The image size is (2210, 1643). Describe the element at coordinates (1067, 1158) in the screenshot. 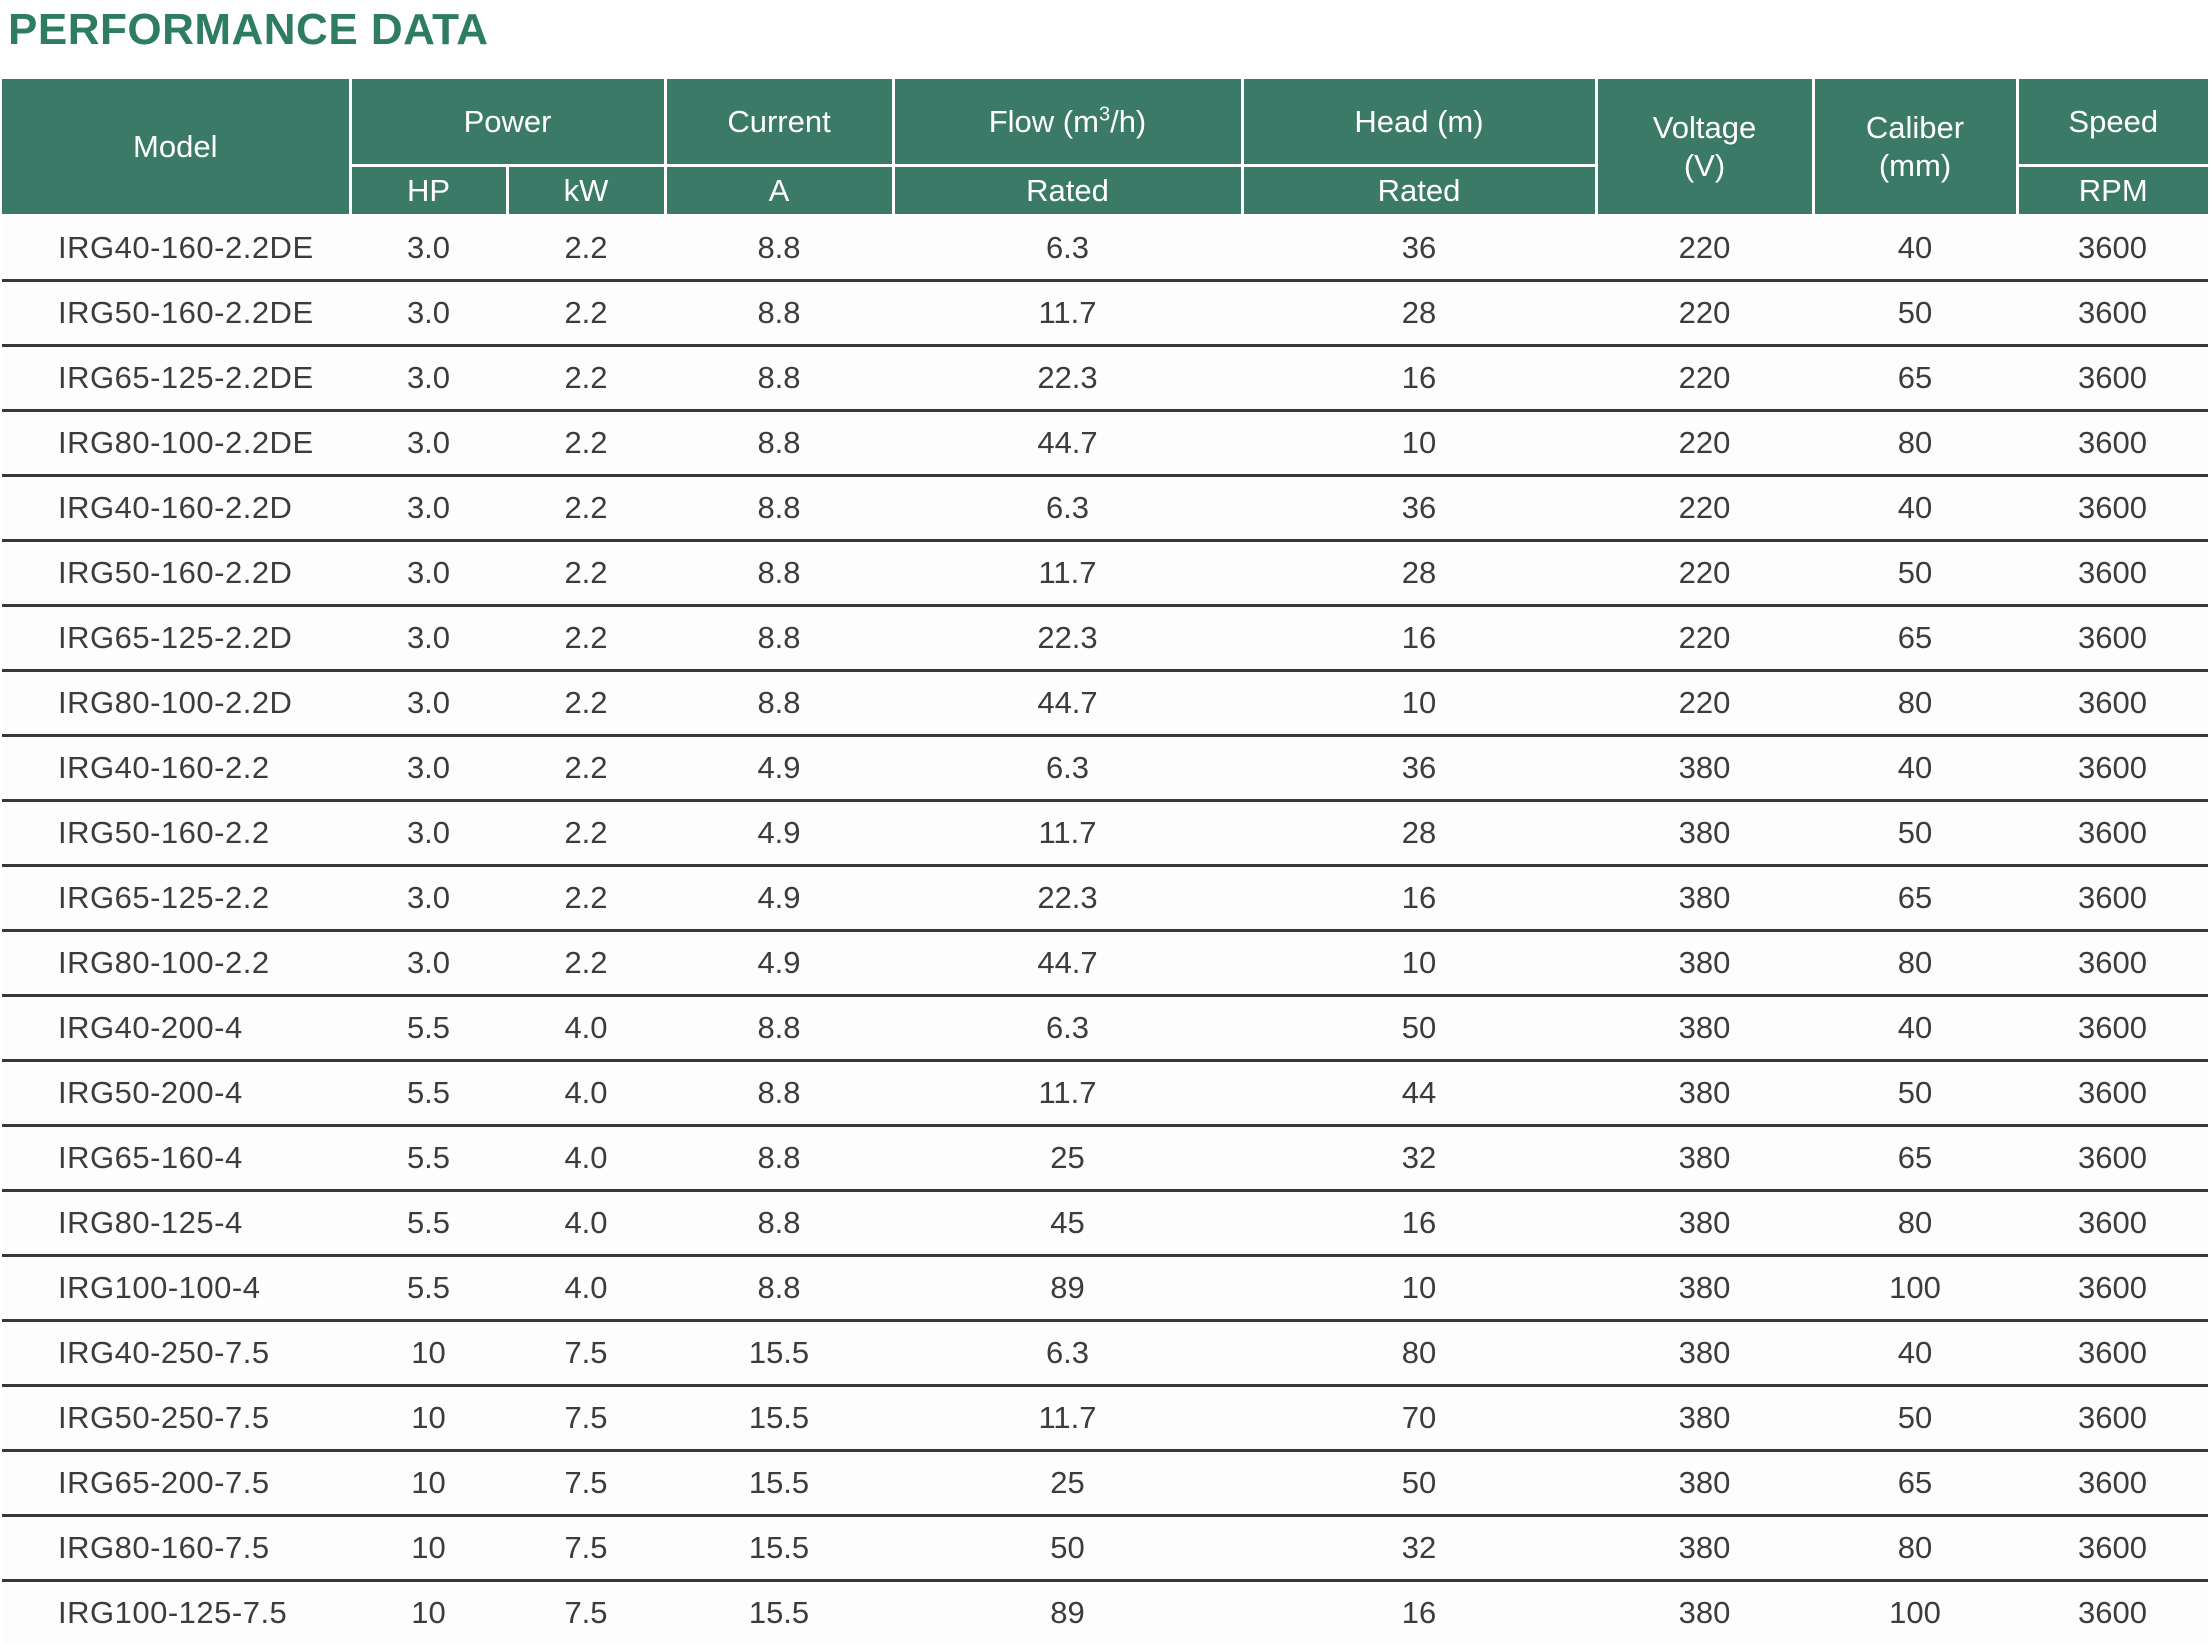

I see `cell-flow: 25` at that location.